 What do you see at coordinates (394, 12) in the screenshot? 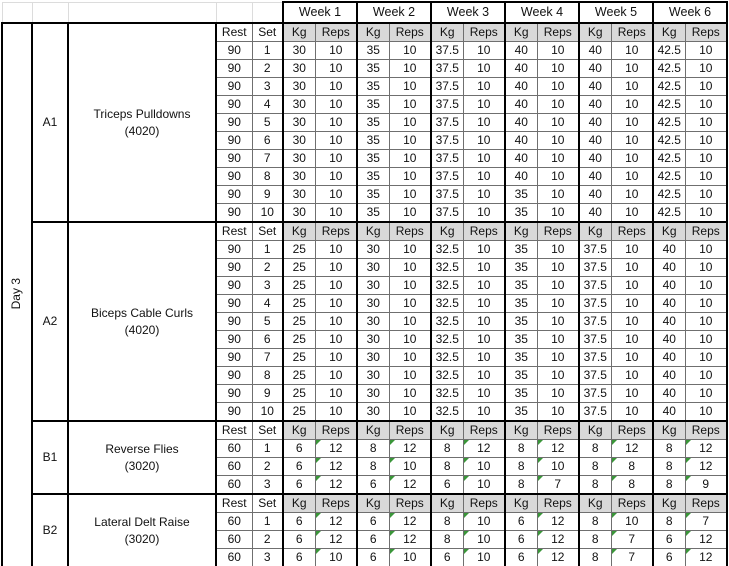
I see `week-header: Week 2` at bounding box center [394, 12].